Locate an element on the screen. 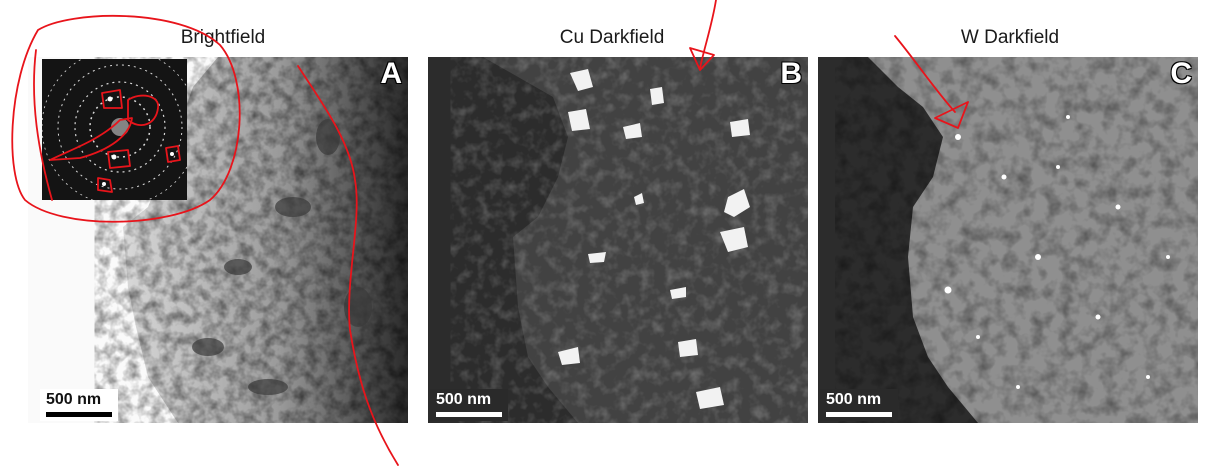 This screenshot has width=1208, height=471. scale-bar-b: 500 nm is located at coordinates (469, 405).